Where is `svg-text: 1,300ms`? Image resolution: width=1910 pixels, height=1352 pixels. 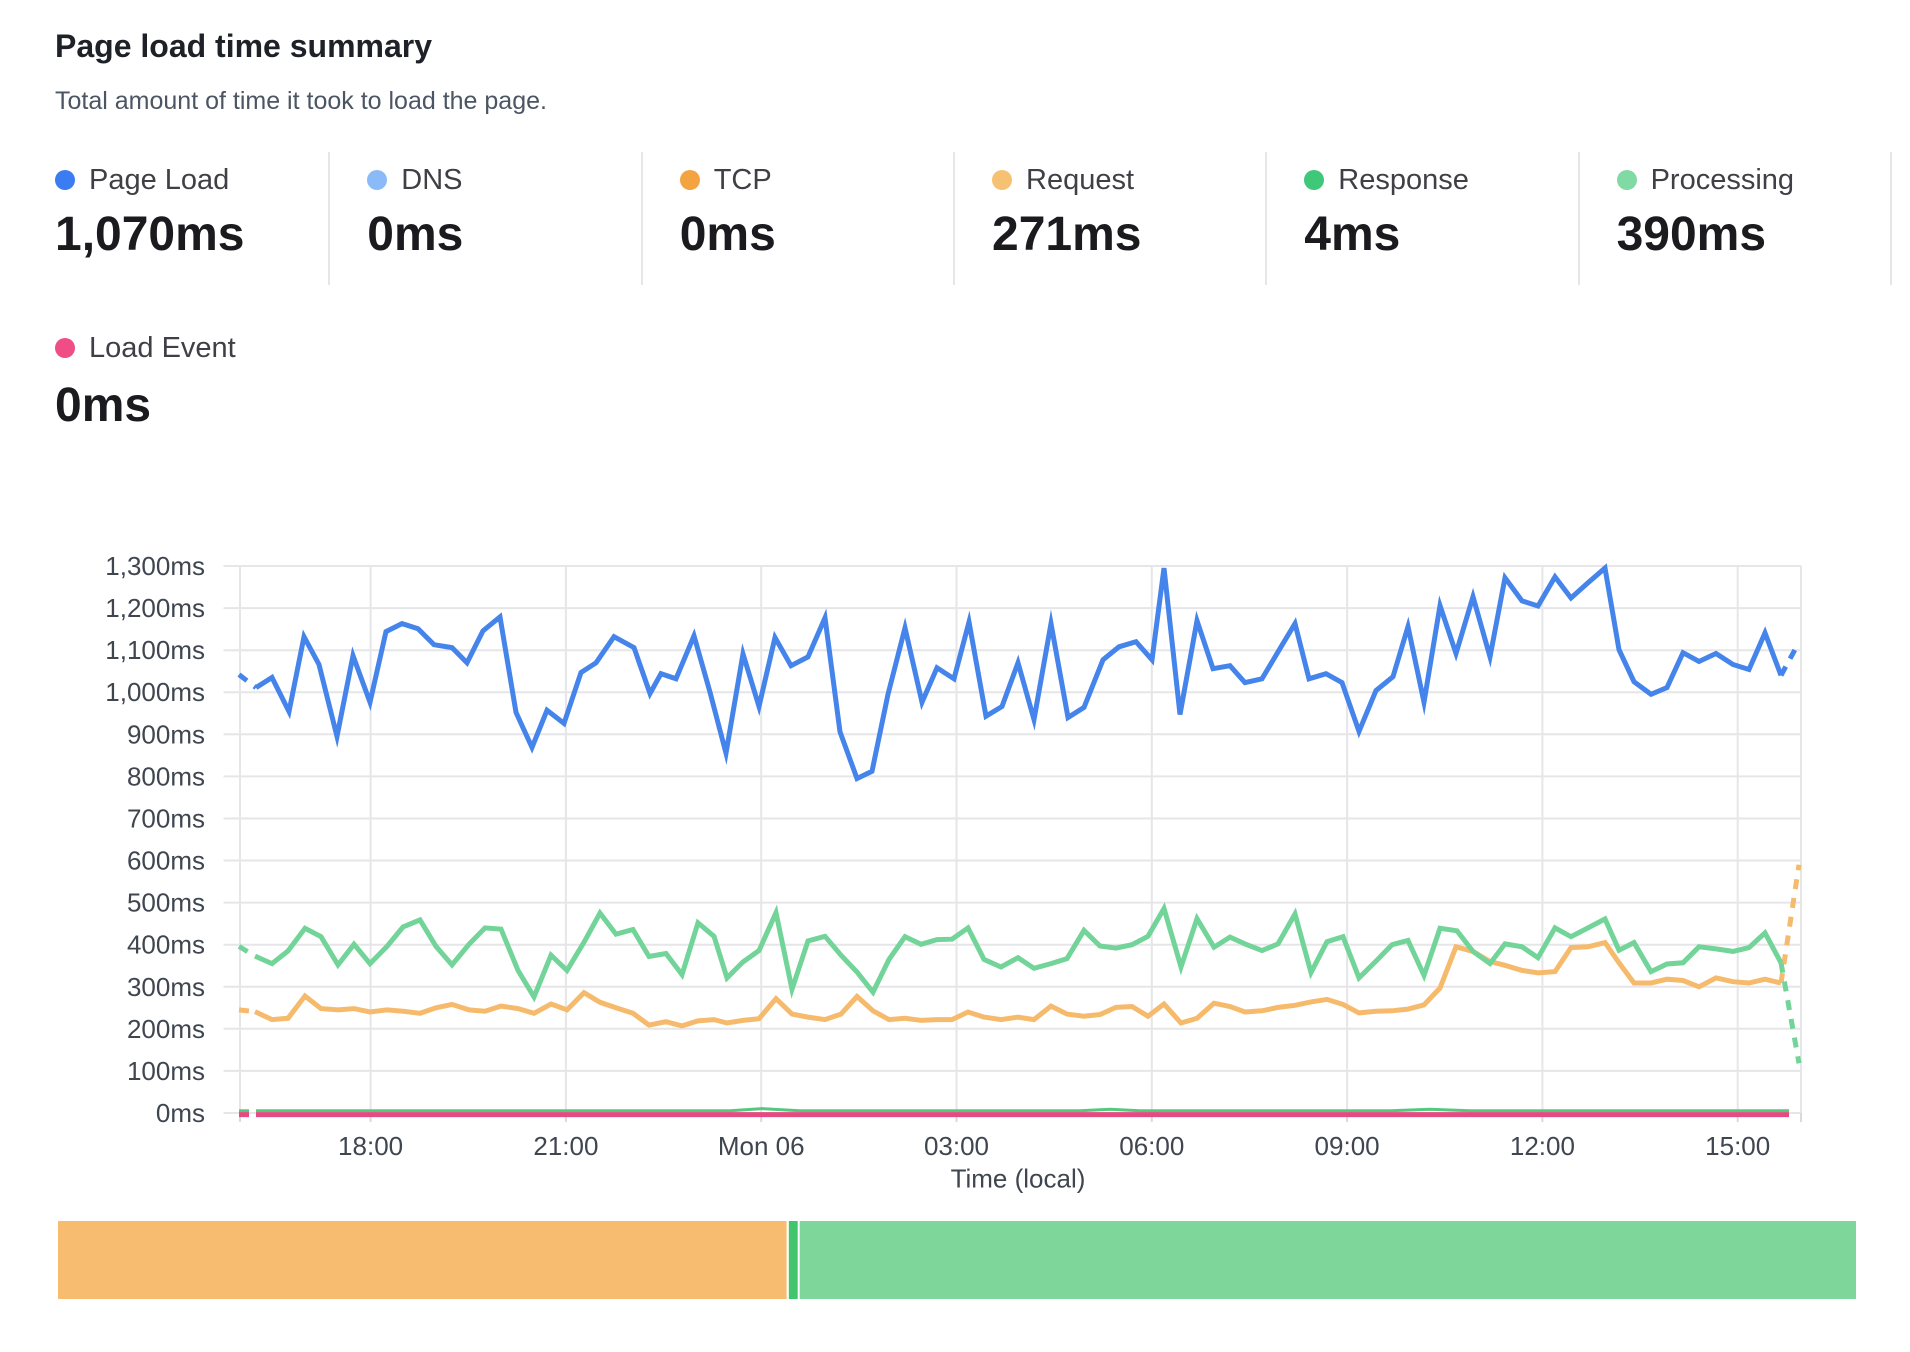 svg-text: 1,300ms is located at coordinates (155, 566).